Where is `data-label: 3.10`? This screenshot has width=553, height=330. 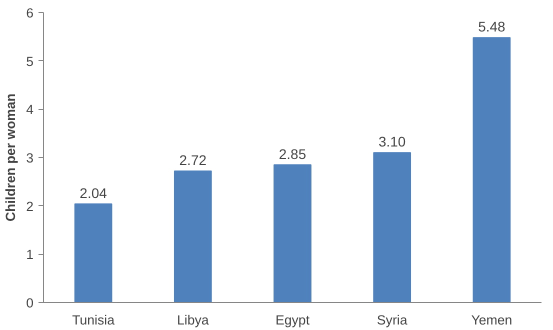
data-label: 3.10 is located at coordinates (392, 142).